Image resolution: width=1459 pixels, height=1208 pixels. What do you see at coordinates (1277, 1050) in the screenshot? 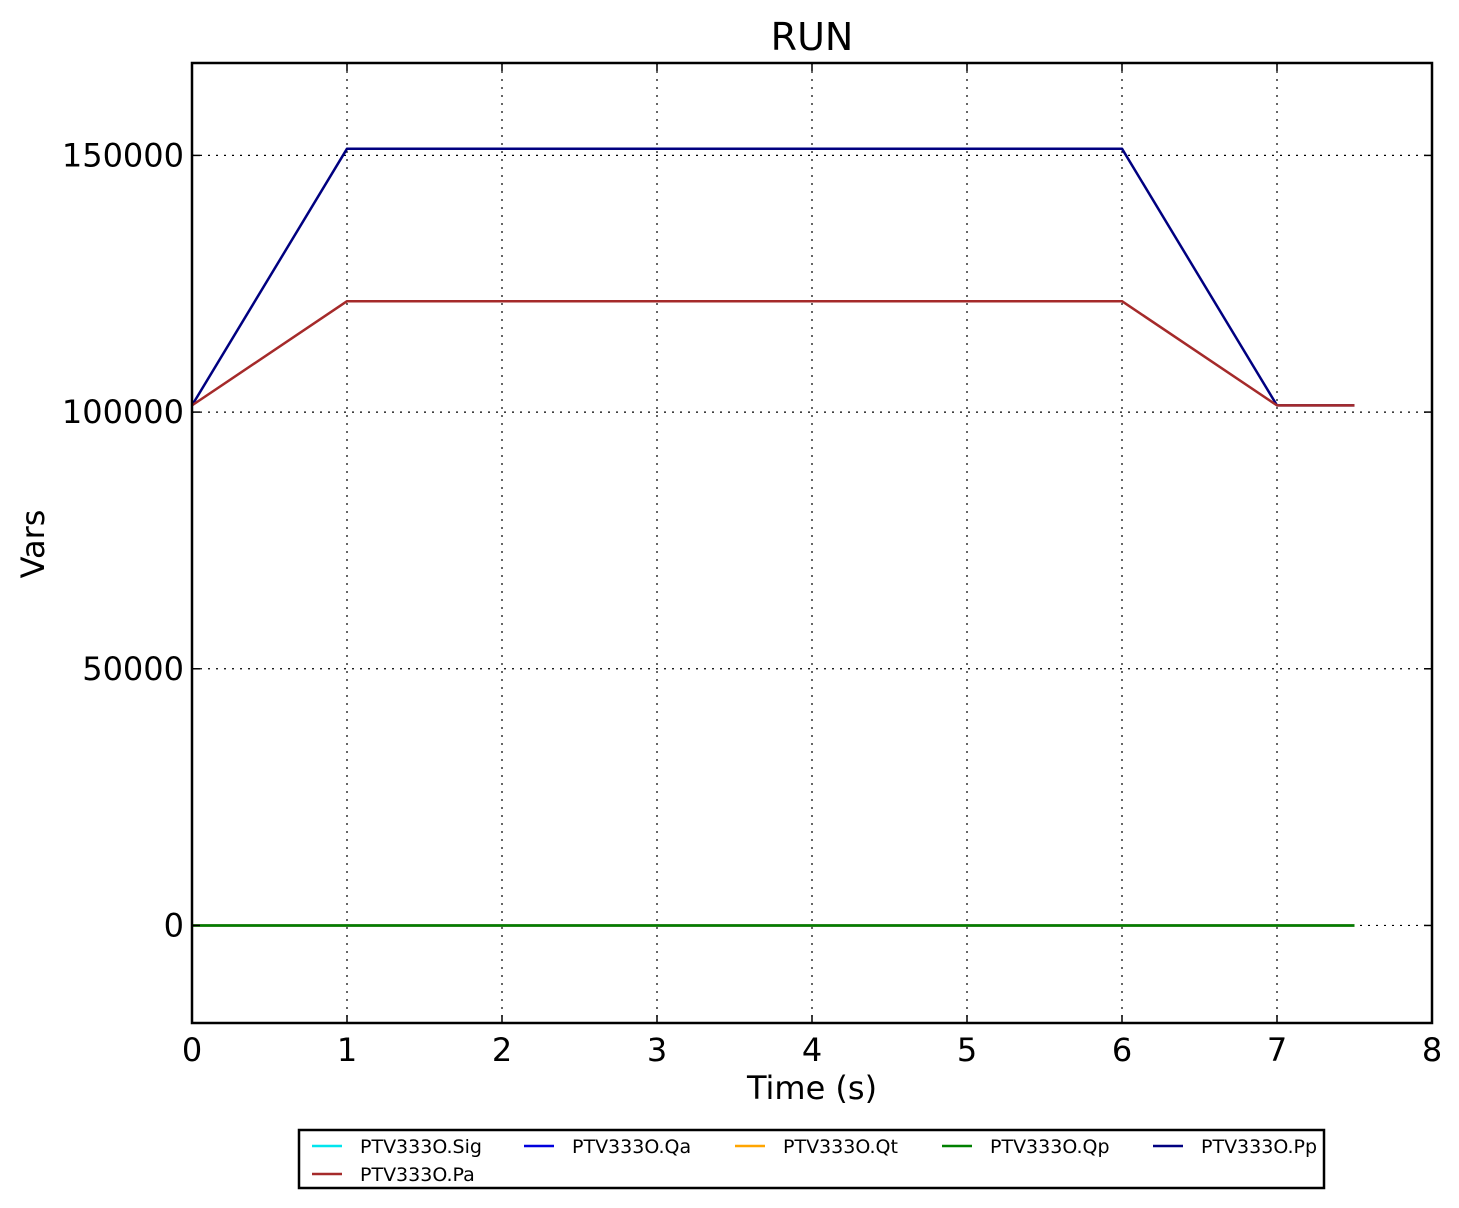
I see `x-tick-label: 7` at bounding box center [1277, 1050].